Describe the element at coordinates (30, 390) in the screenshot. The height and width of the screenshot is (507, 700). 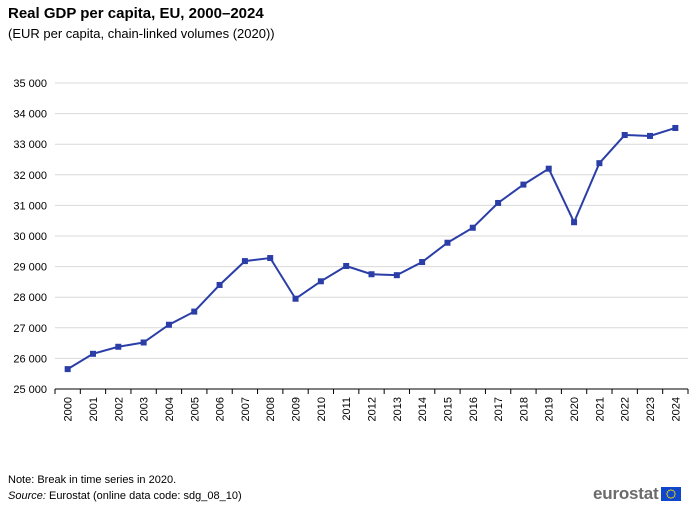
I see `y-tick-label: 25 000` at that location.